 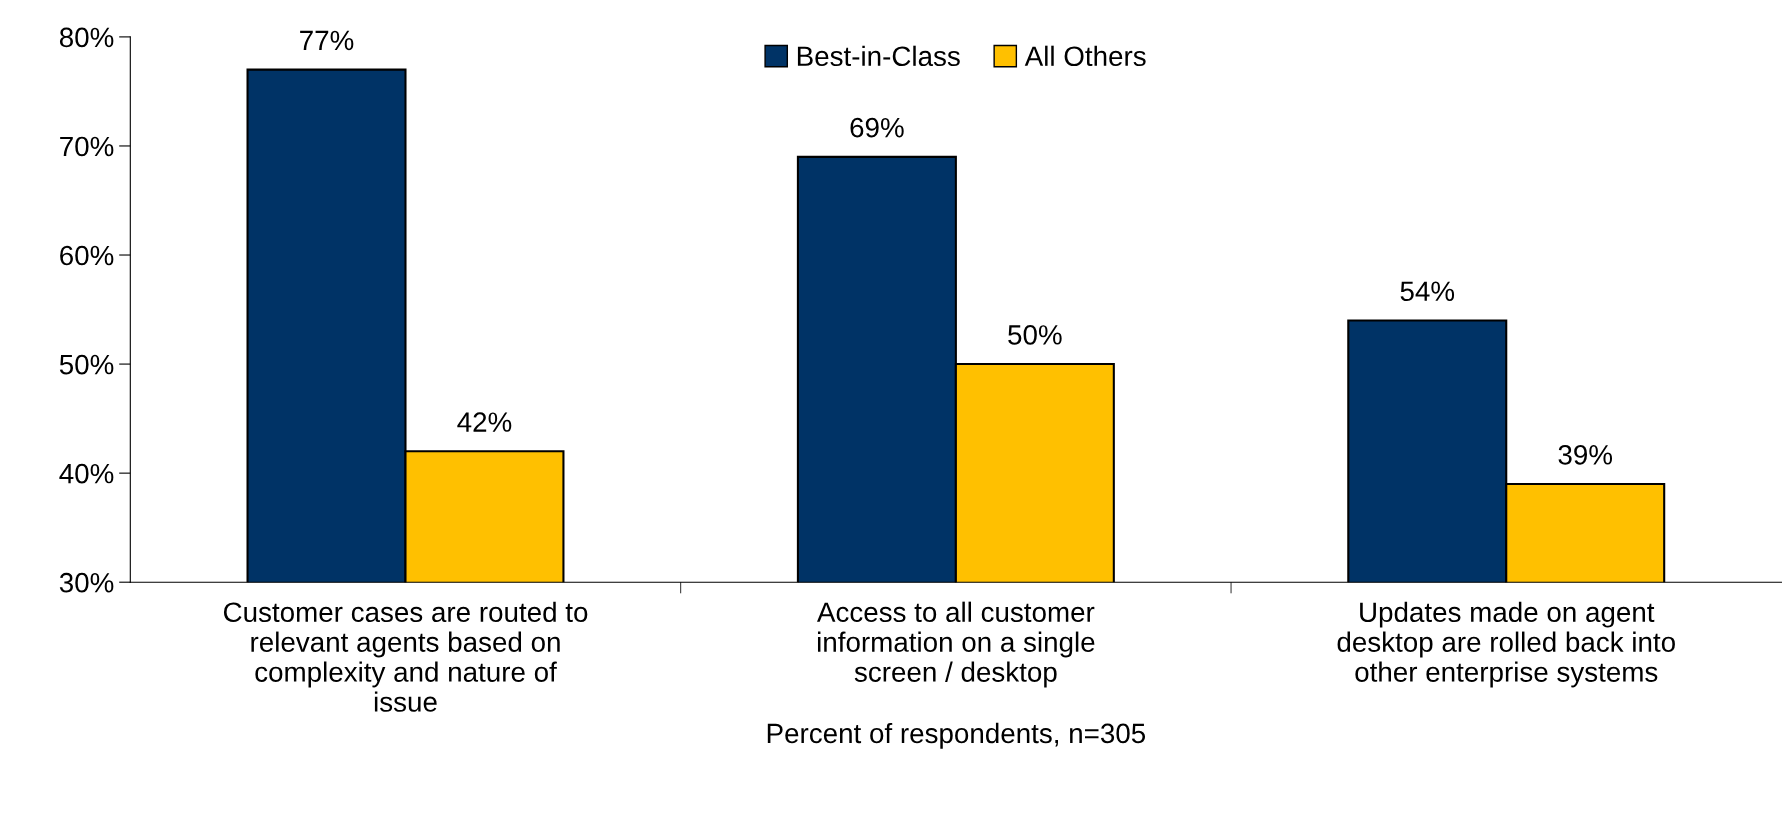 I want to click on x-tick-label: Customer cases are routed to relevant agents based on complexity and nature of issue, so click(x=405, y=656).